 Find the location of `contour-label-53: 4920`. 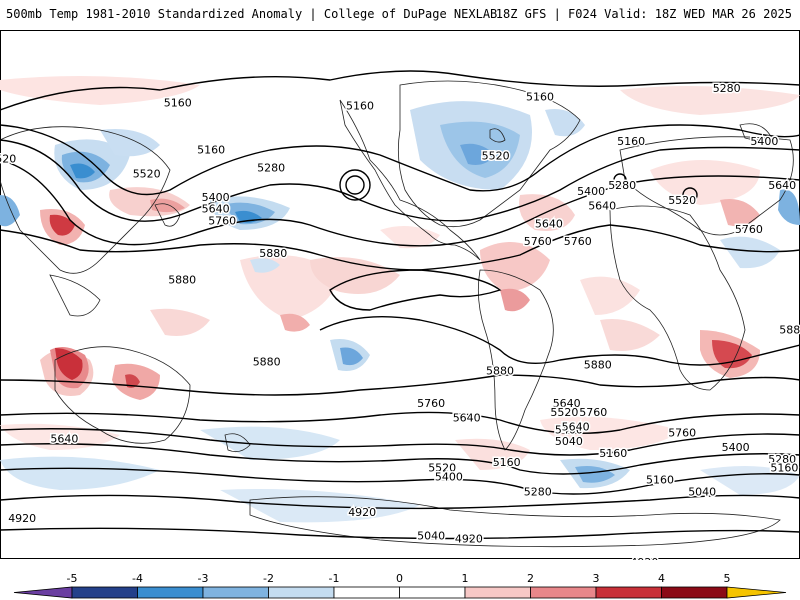

contour-label-53: 4920 is located at coordinates (362, 512).